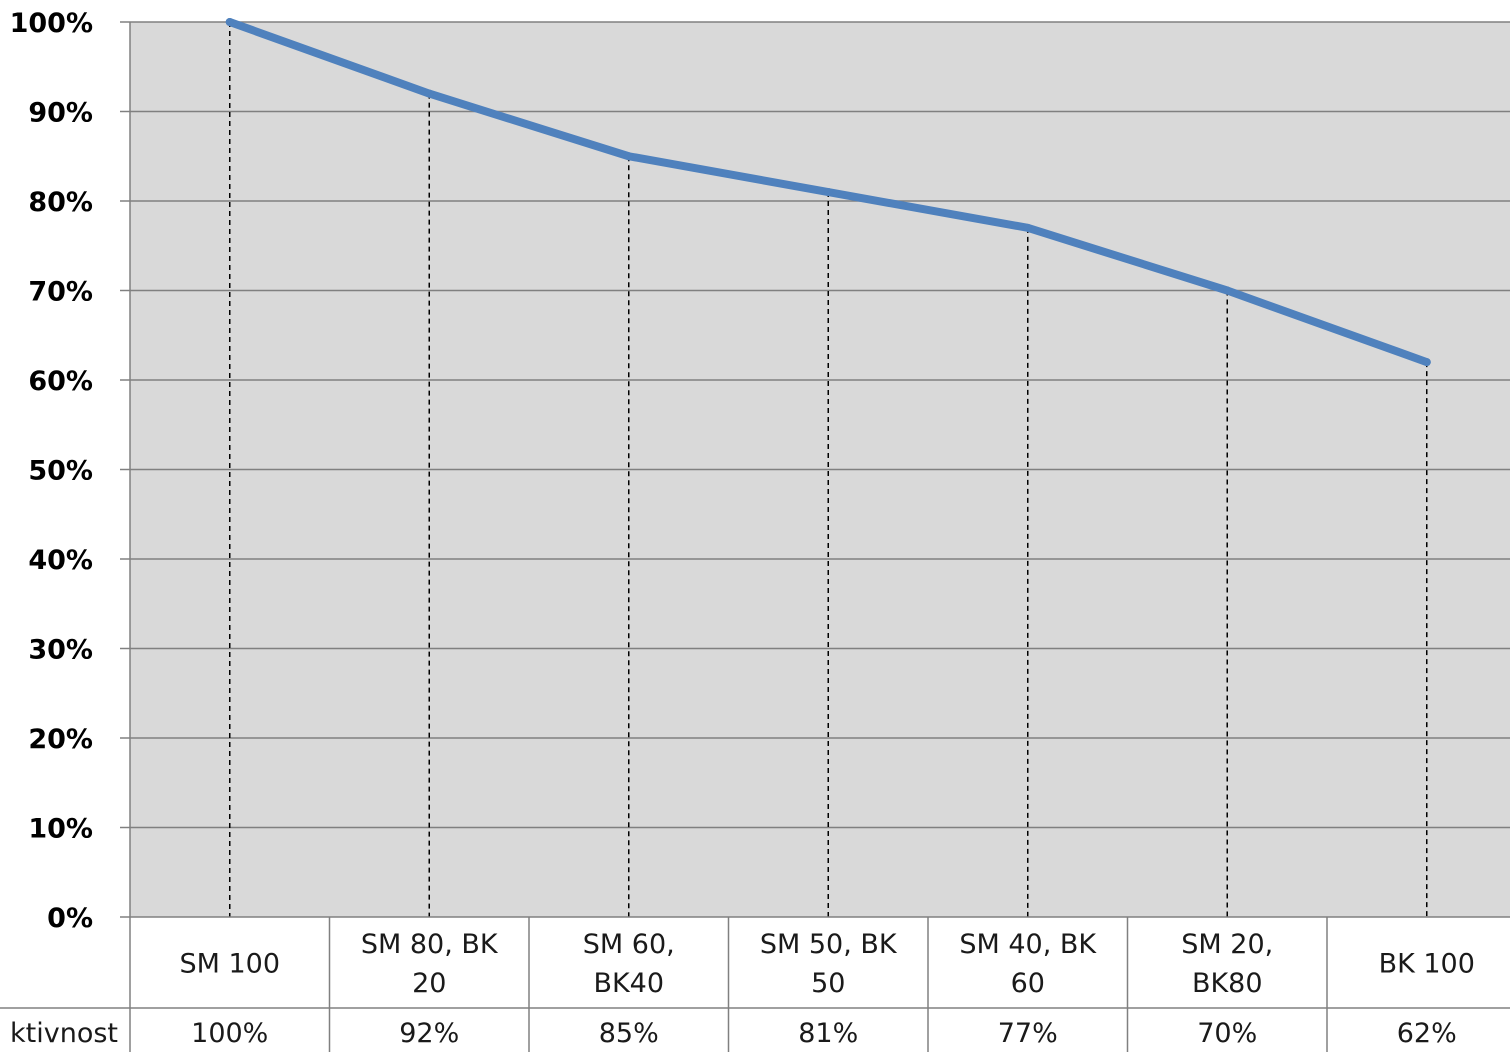  Describe the element at coordinates (430, 944) in the screenshot. I see `x-tick-label: SM 80, BK` at that location.